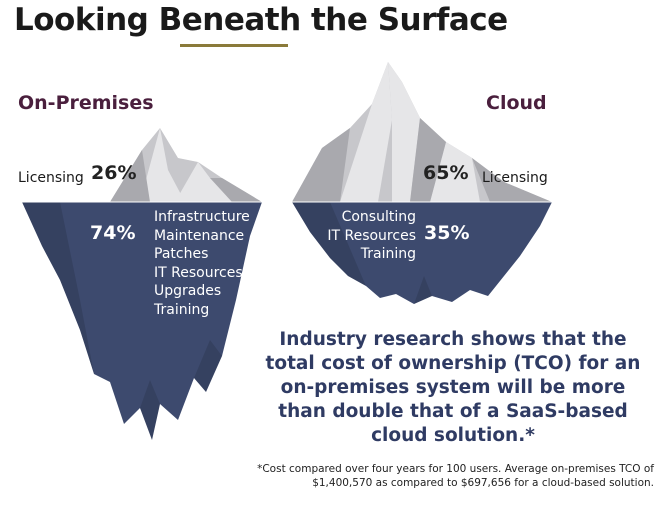 The height and width of the screenshot is (510, 660). Describe the element at coordinates (515, 178) in the screenshot. I see `cloud-licensing-label: Licensing` at that location.